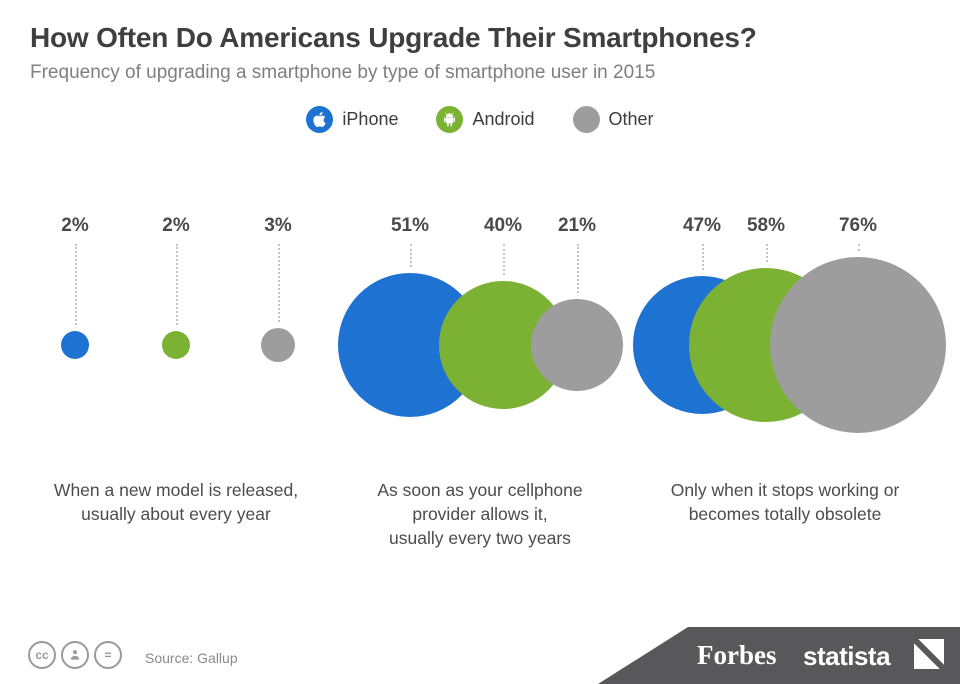 Image resolution: width=960 pixels, height=684 pixels. Describe the element at coordinates (766, 225) in the screenshot. I see `value-label-android-2: 58%` at that location.